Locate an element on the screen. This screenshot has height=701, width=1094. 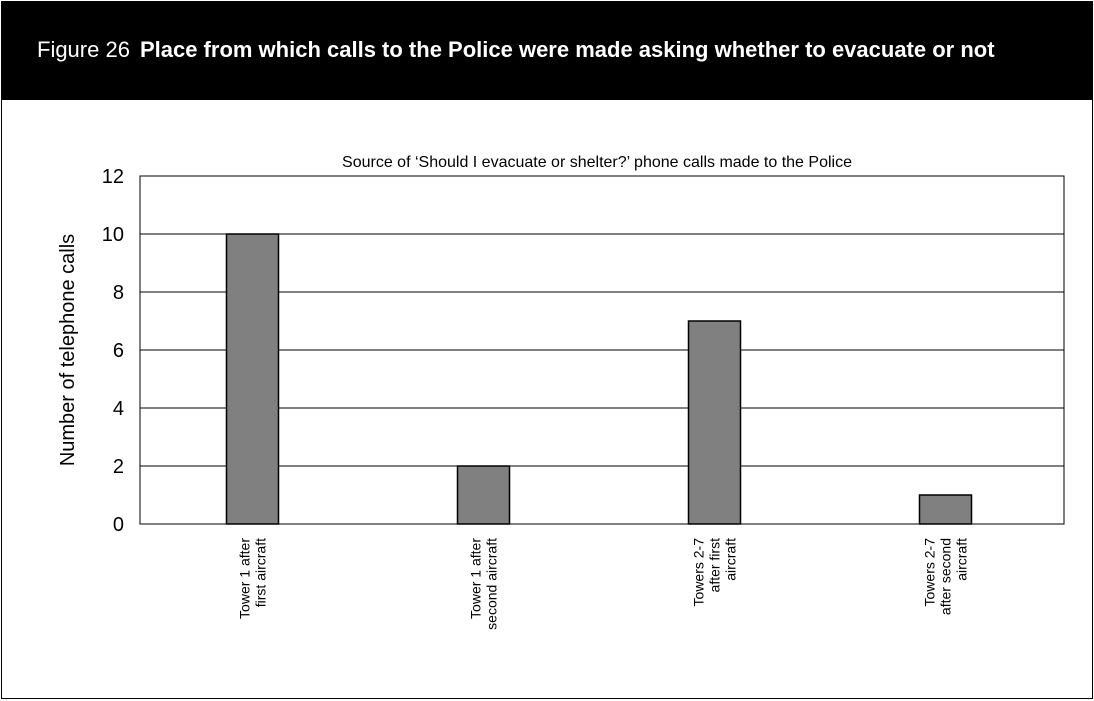
x-tick-label-line: after second is located at coordinates (946, 576).